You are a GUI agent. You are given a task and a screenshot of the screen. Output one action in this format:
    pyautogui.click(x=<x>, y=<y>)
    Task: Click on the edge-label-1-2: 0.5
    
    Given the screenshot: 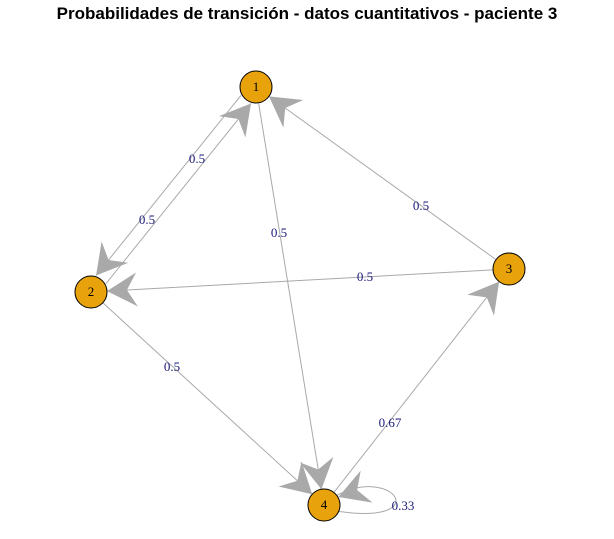 What is the action you would take?
    pyautogui.click(x=147, y=219)
    